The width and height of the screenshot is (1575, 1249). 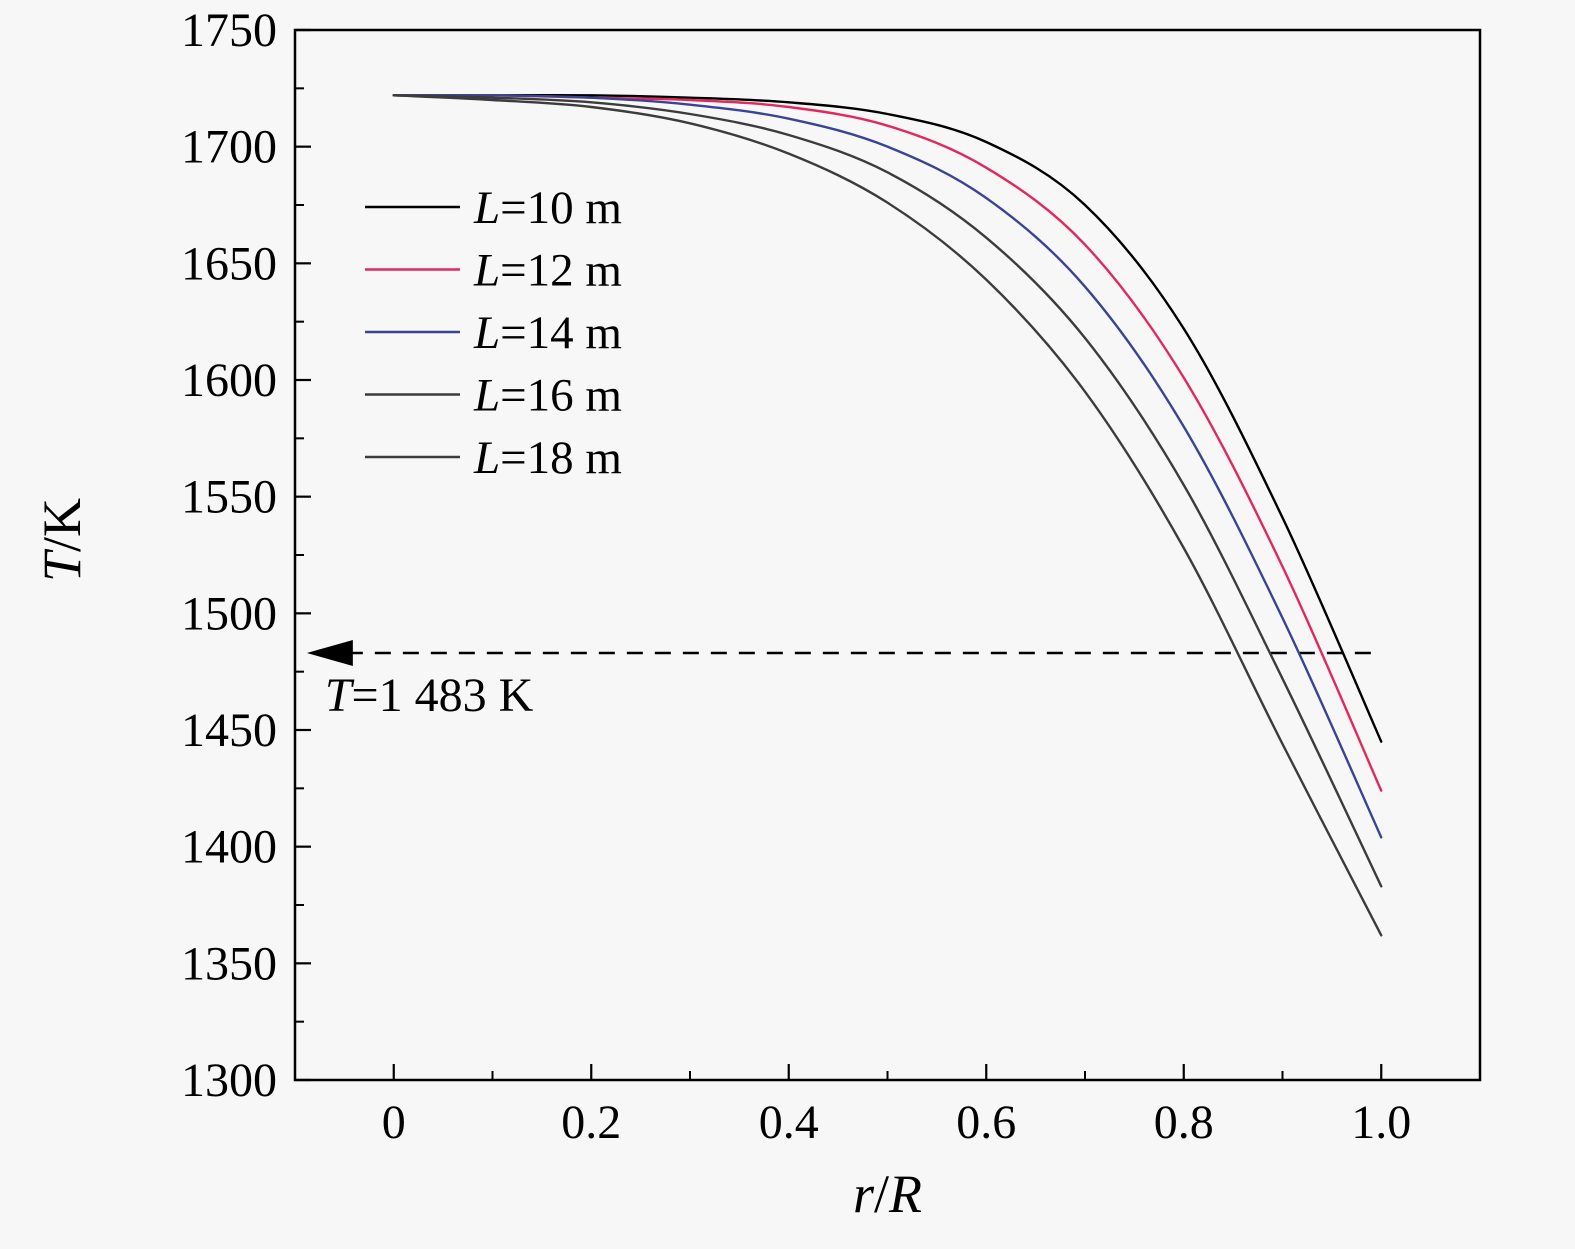 I want to click on legend-item: L=10 m, so click(x=493, y=208).